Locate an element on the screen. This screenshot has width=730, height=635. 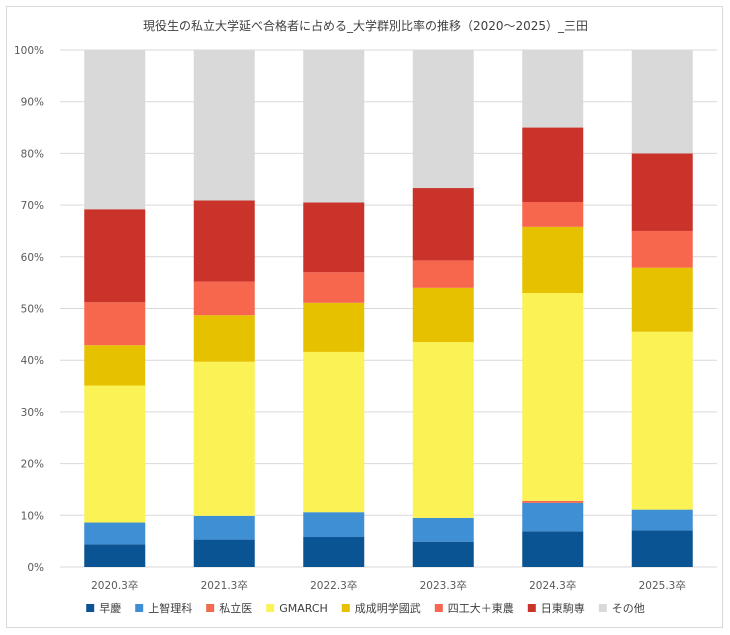
y-tick-label: 40% is located at coordinates (32, 361).